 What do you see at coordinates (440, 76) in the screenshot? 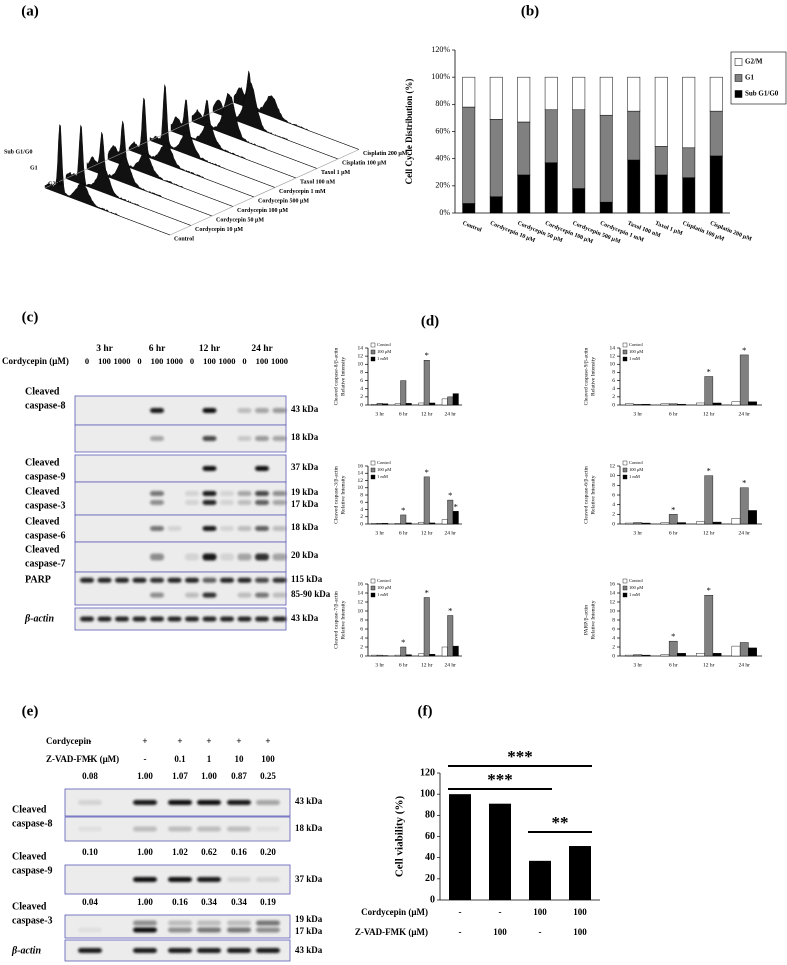
I see `y-tick-label: 100%` at bounding box center [440, 76].